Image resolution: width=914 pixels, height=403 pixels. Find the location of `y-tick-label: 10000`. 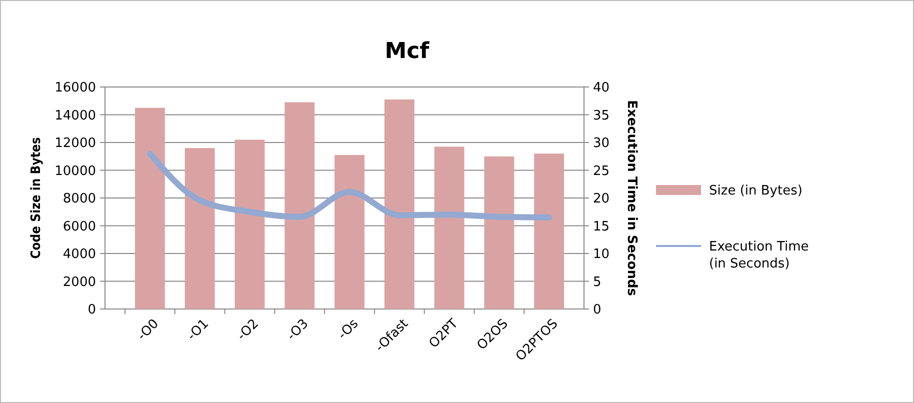

y-tick-label: 10000 is located at coordinates (75, 171).